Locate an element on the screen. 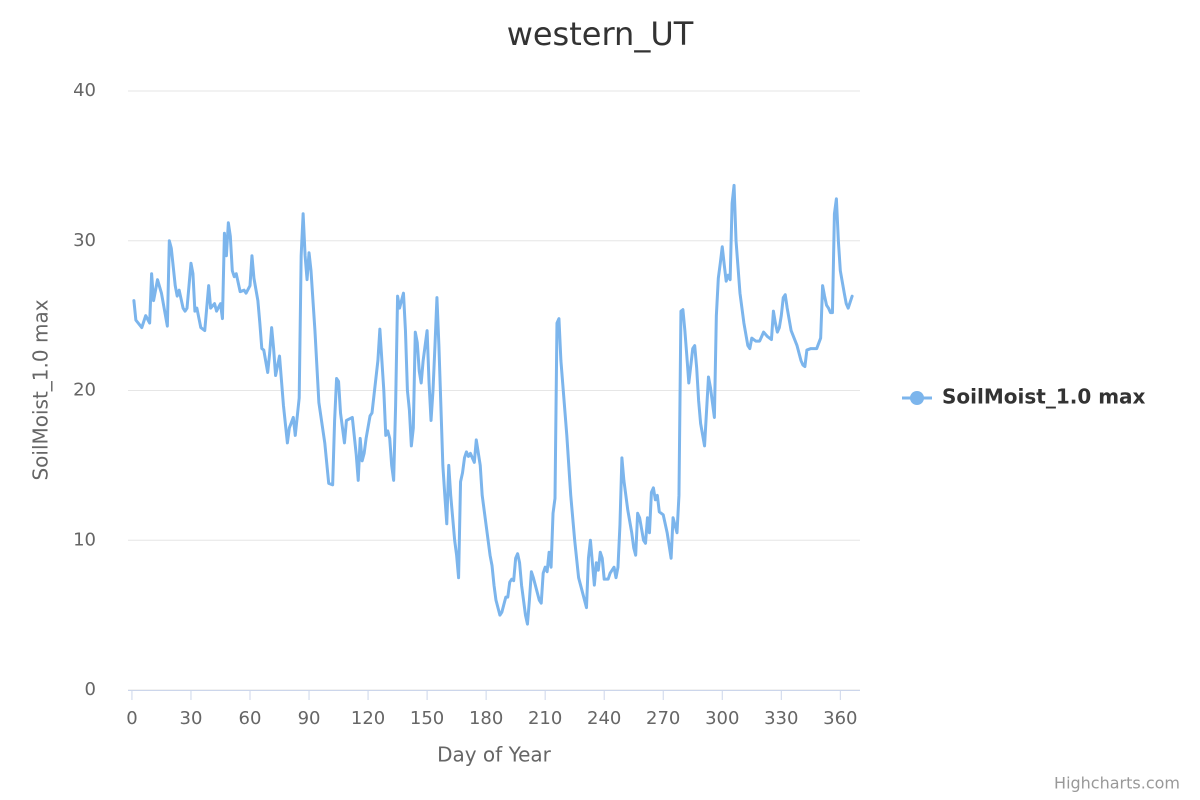  y-tick-label: 10 is located at coordinates (84, 539).